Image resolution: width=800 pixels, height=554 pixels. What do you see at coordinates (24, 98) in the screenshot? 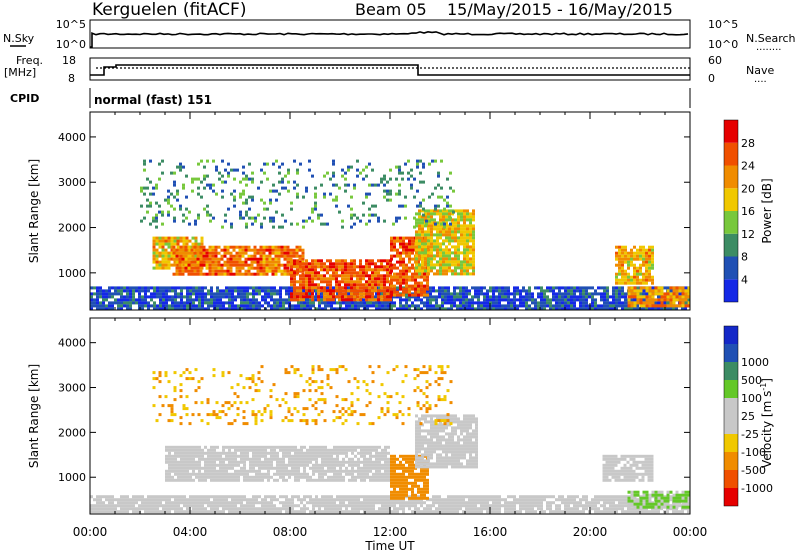
I see `cpid-label: CPID` at bounding box center [24, 98].